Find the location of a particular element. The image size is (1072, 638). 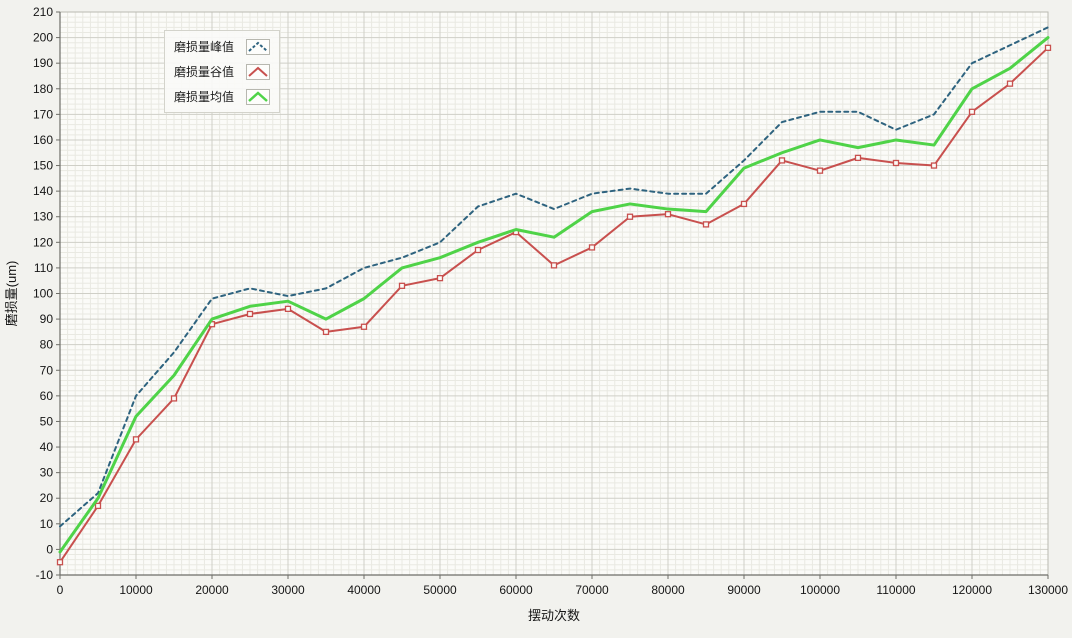

y-tick-label: 30 is located at coordinates (47, 473).